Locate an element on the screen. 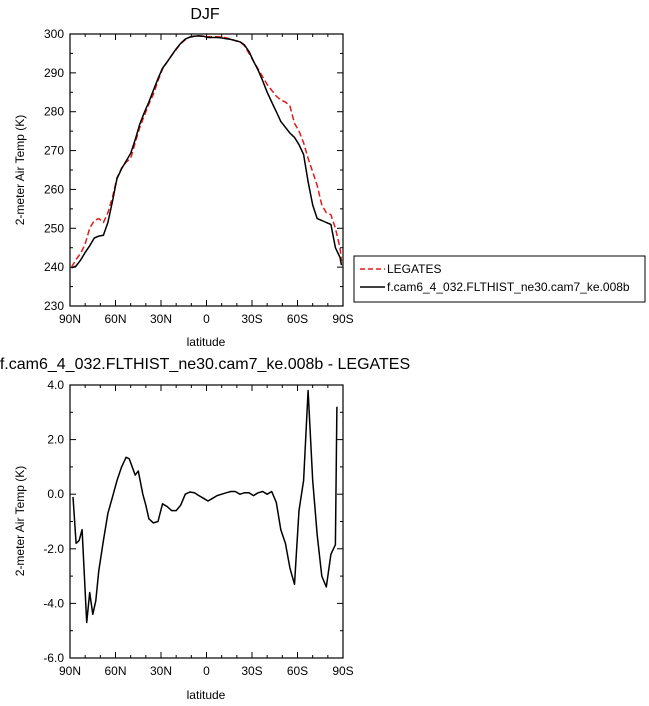  legend-label-legates: LEGATES is located at coordinates (414, 269).